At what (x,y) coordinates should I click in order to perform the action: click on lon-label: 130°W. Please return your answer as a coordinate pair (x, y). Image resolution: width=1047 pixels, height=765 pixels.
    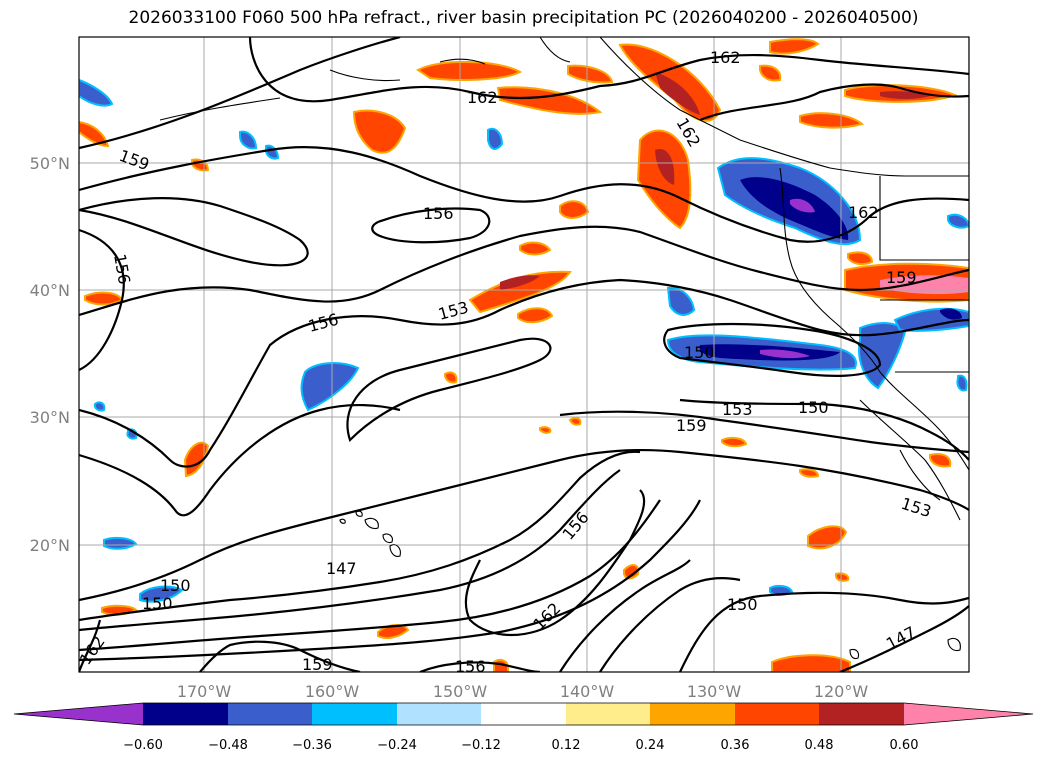
    Looking at the image, I should click on (714, 691).